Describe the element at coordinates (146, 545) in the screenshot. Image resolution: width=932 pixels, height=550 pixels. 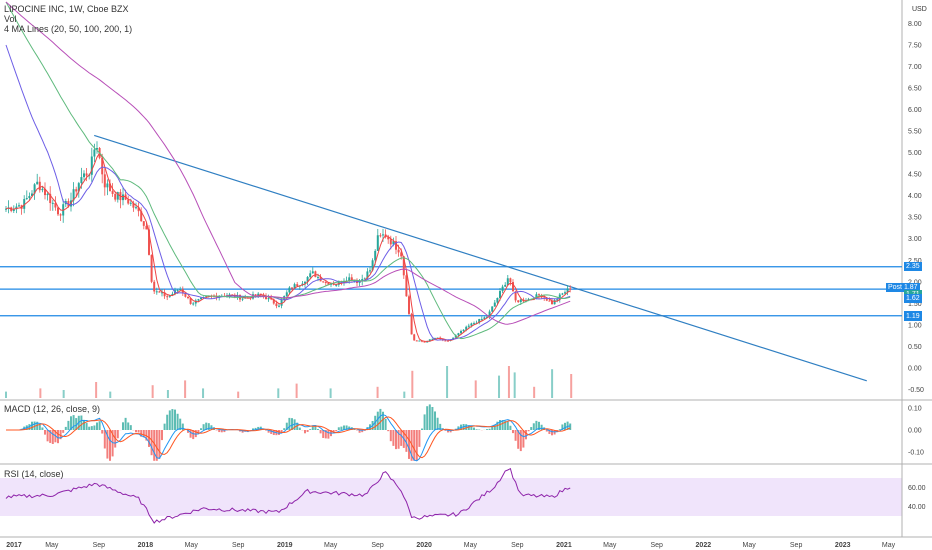
I see `time-axis-tick: 2018` at that location.